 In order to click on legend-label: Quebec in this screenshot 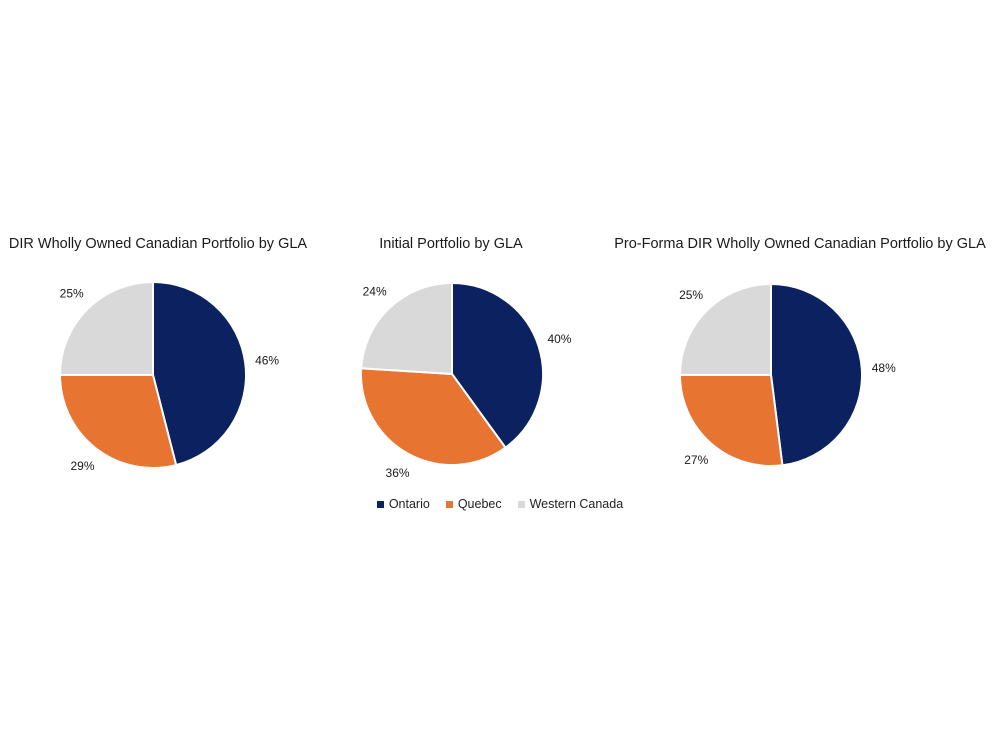, I will do `click(479, 504)`.